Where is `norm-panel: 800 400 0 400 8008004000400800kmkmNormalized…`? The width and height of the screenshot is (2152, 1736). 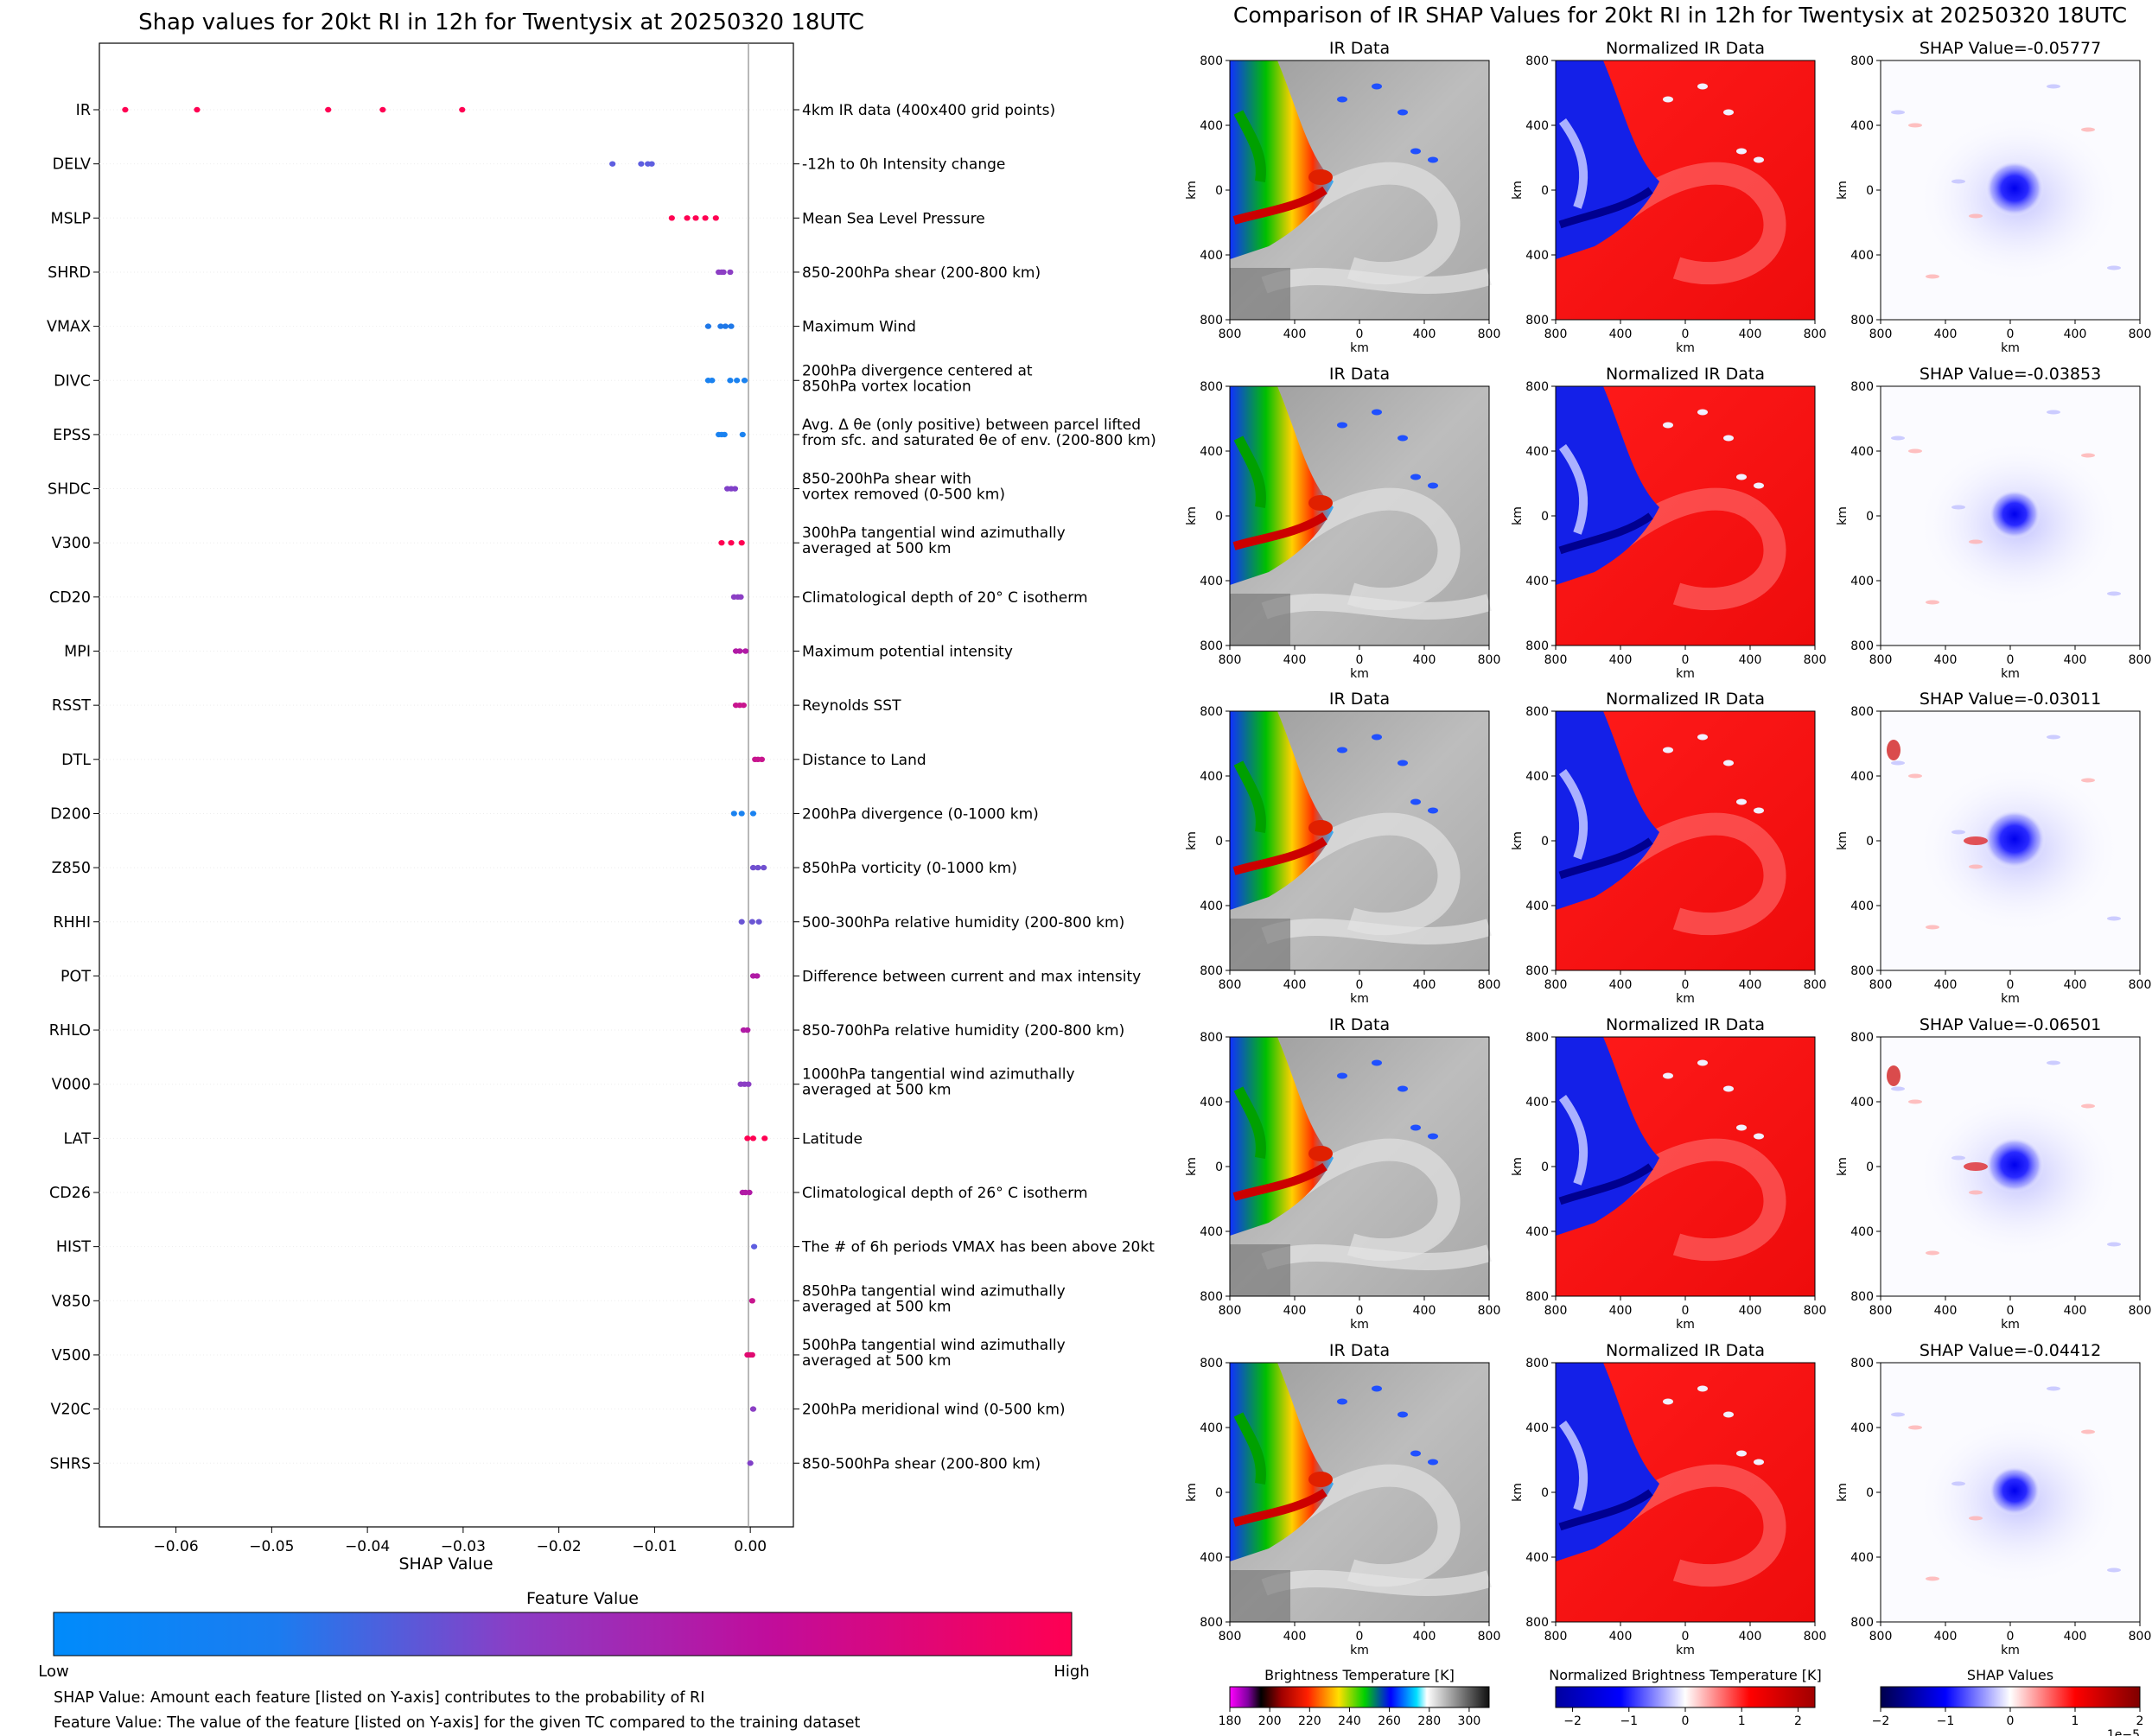 norm-panel: 800 400 0 400 8008004000400800kmkmNormalized… is located at coordinates (1668, 1499).